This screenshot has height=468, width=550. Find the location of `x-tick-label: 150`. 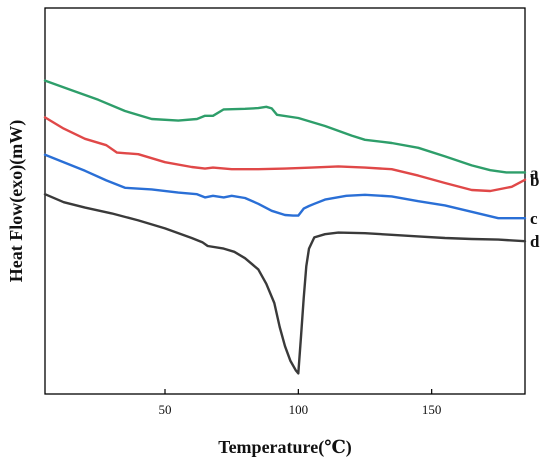

x-tick-label: 150 is located at coordinates (432, 409).